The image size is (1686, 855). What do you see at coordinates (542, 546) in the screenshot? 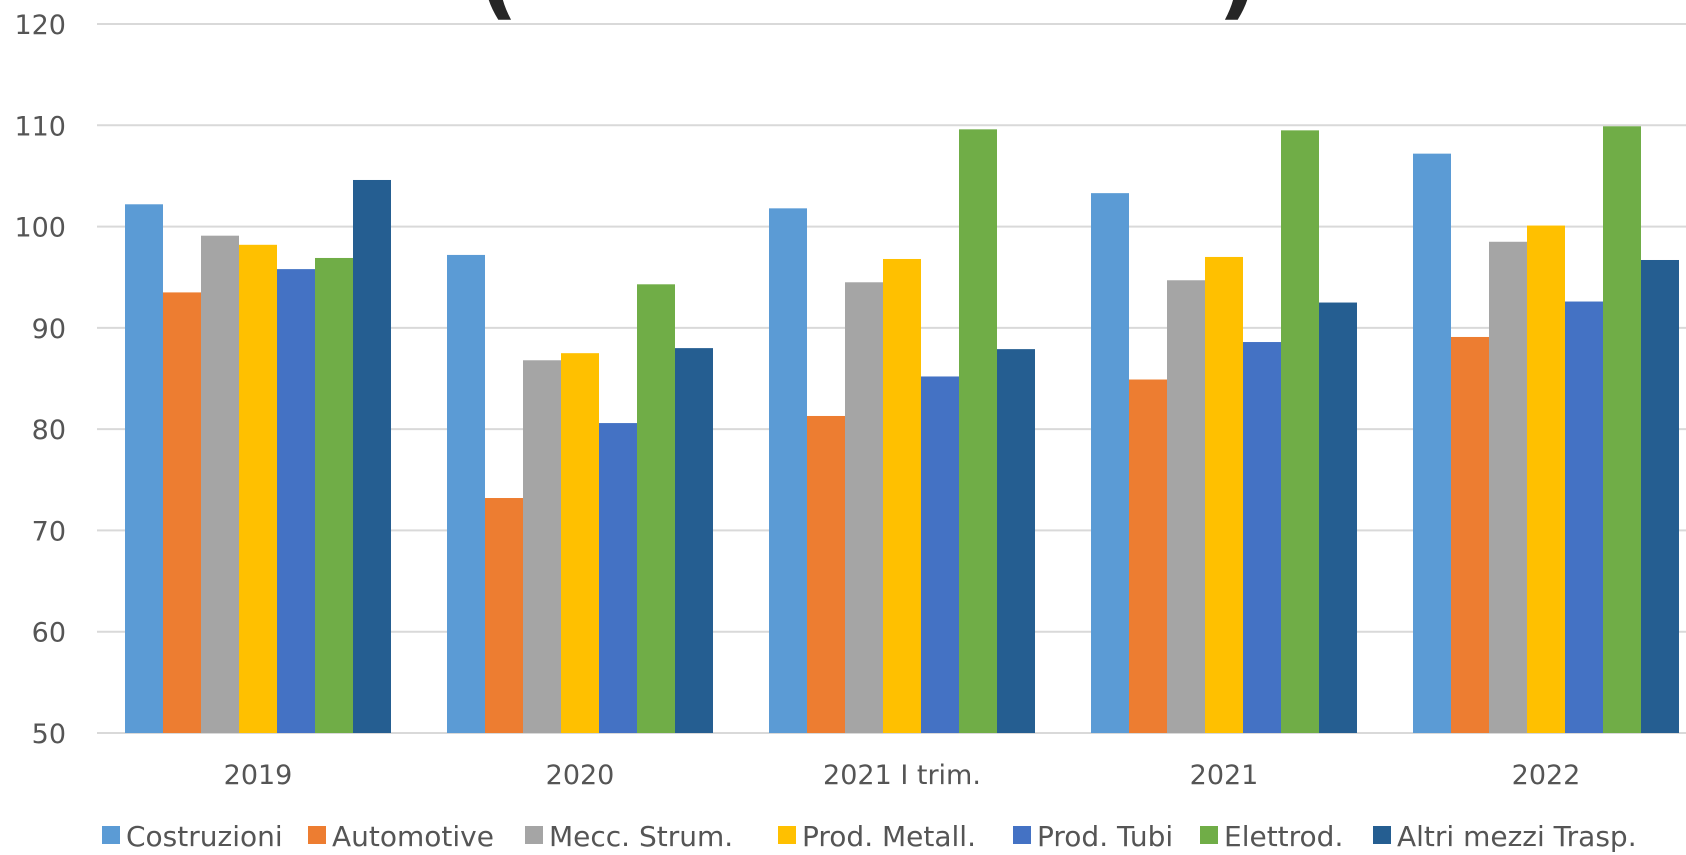
I see `bar-mecc-strum--2020` at bounding box center [542, 546].